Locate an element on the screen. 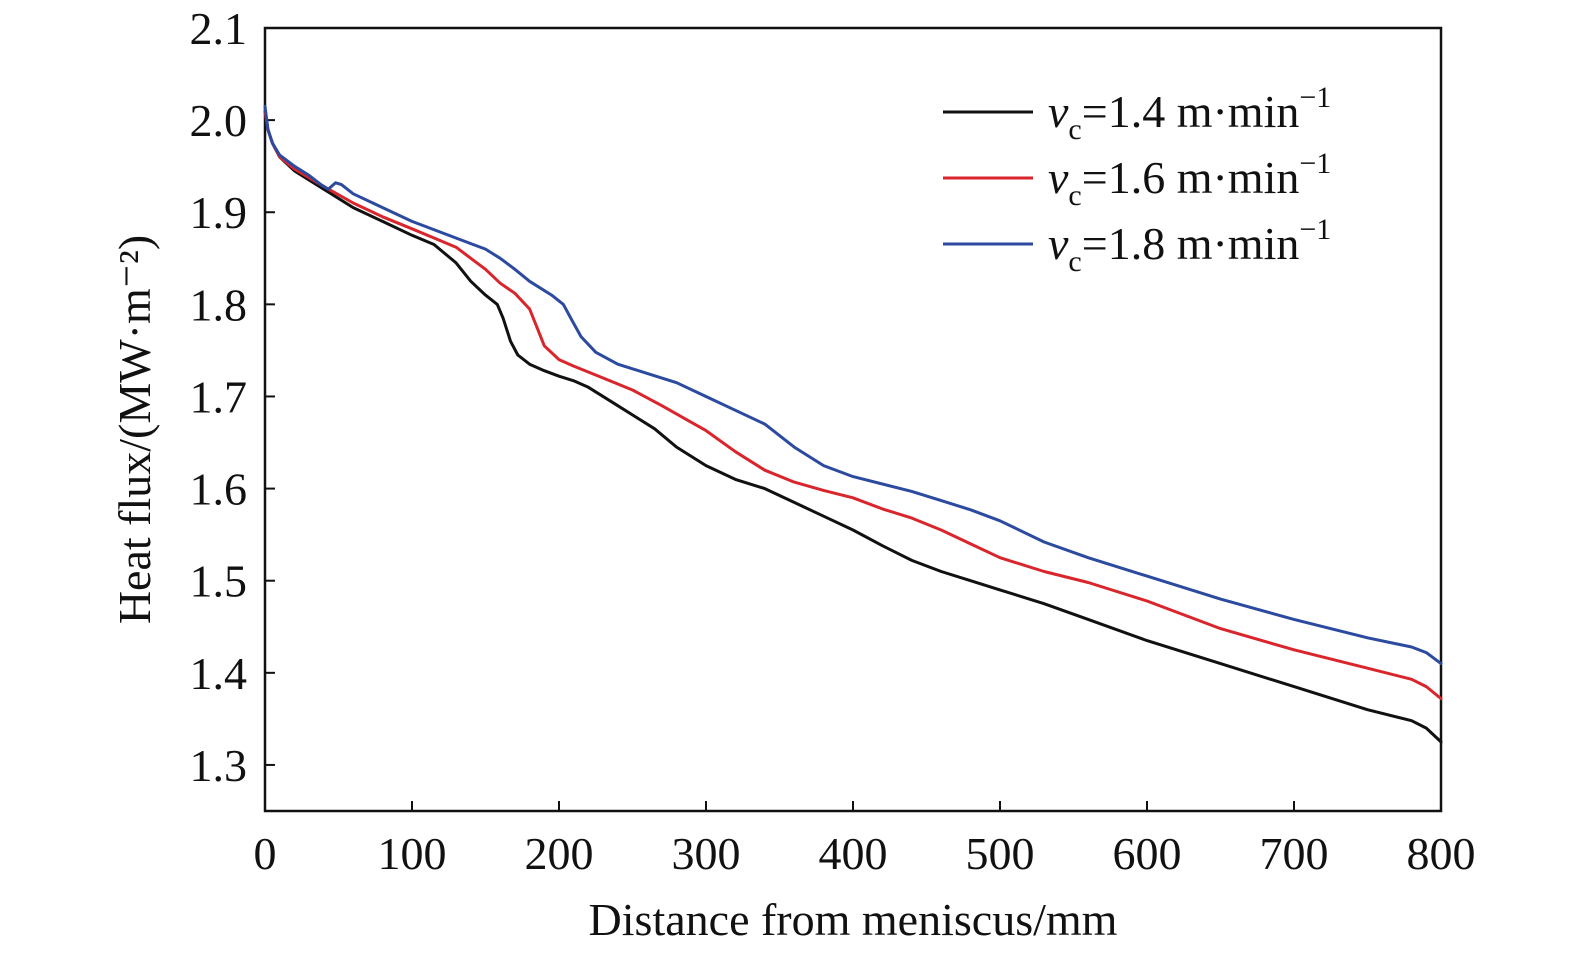 This screenshot has height=953, width=1575. x-tick-label: 600 is located at coordinates (1147, 853).